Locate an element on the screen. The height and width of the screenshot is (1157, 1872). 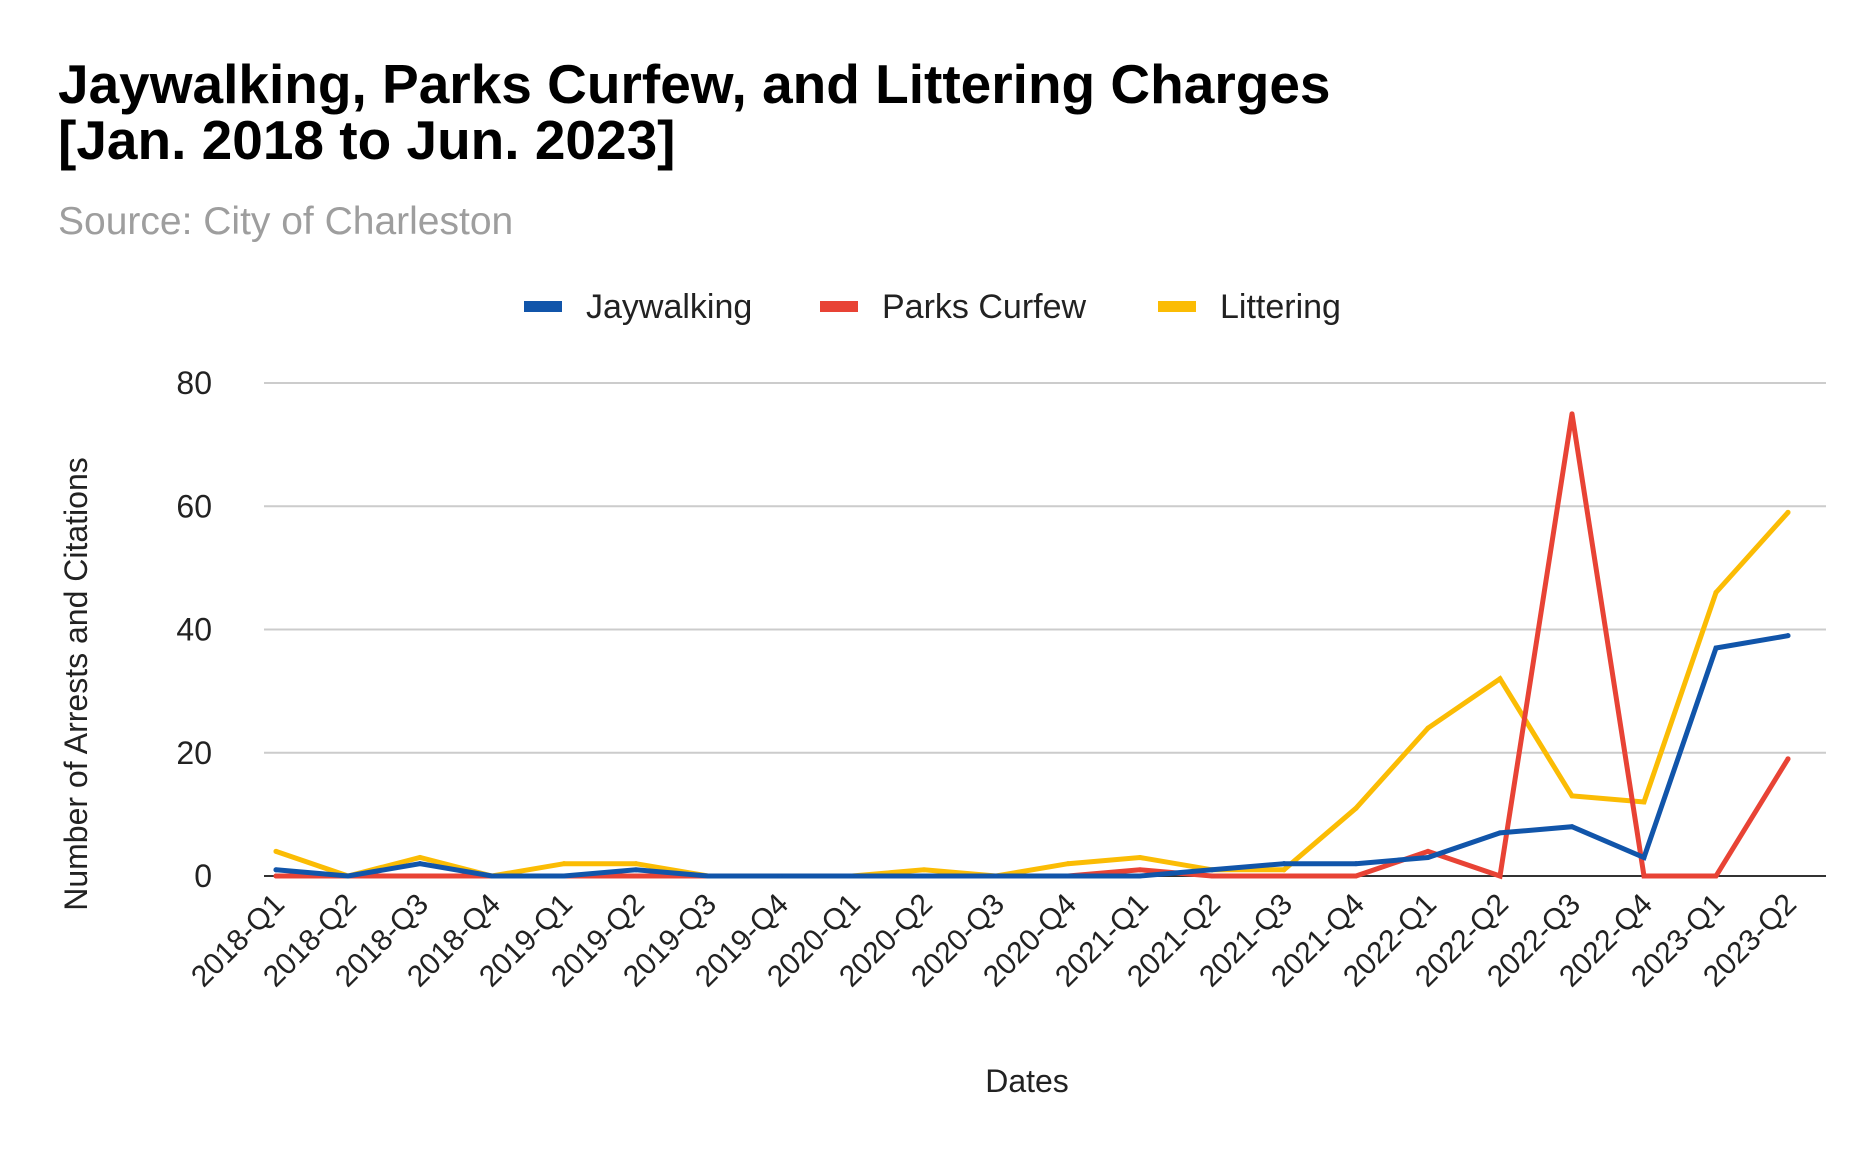
y-axis-label: Number of Arrests and Citations is located at coordinates (76, 684).